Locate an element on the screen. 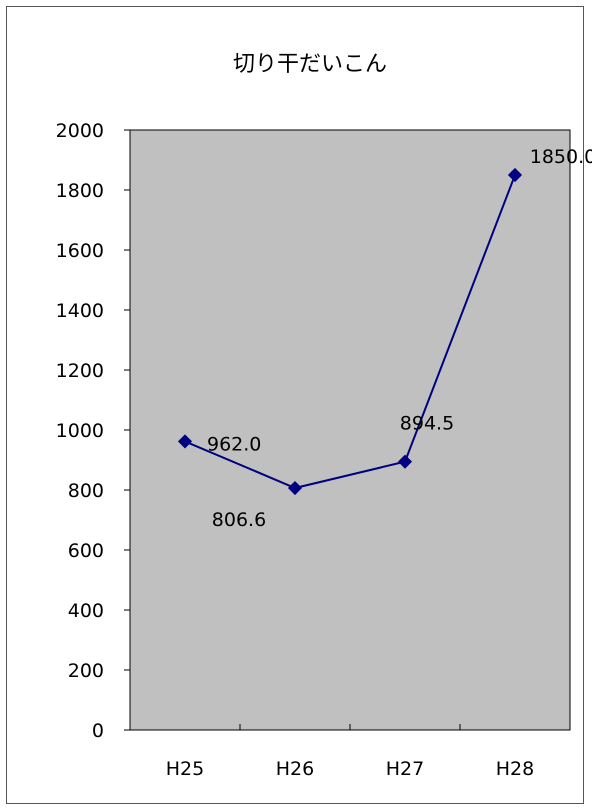  data-label: 806.6 is located at coordinates (239, 520).